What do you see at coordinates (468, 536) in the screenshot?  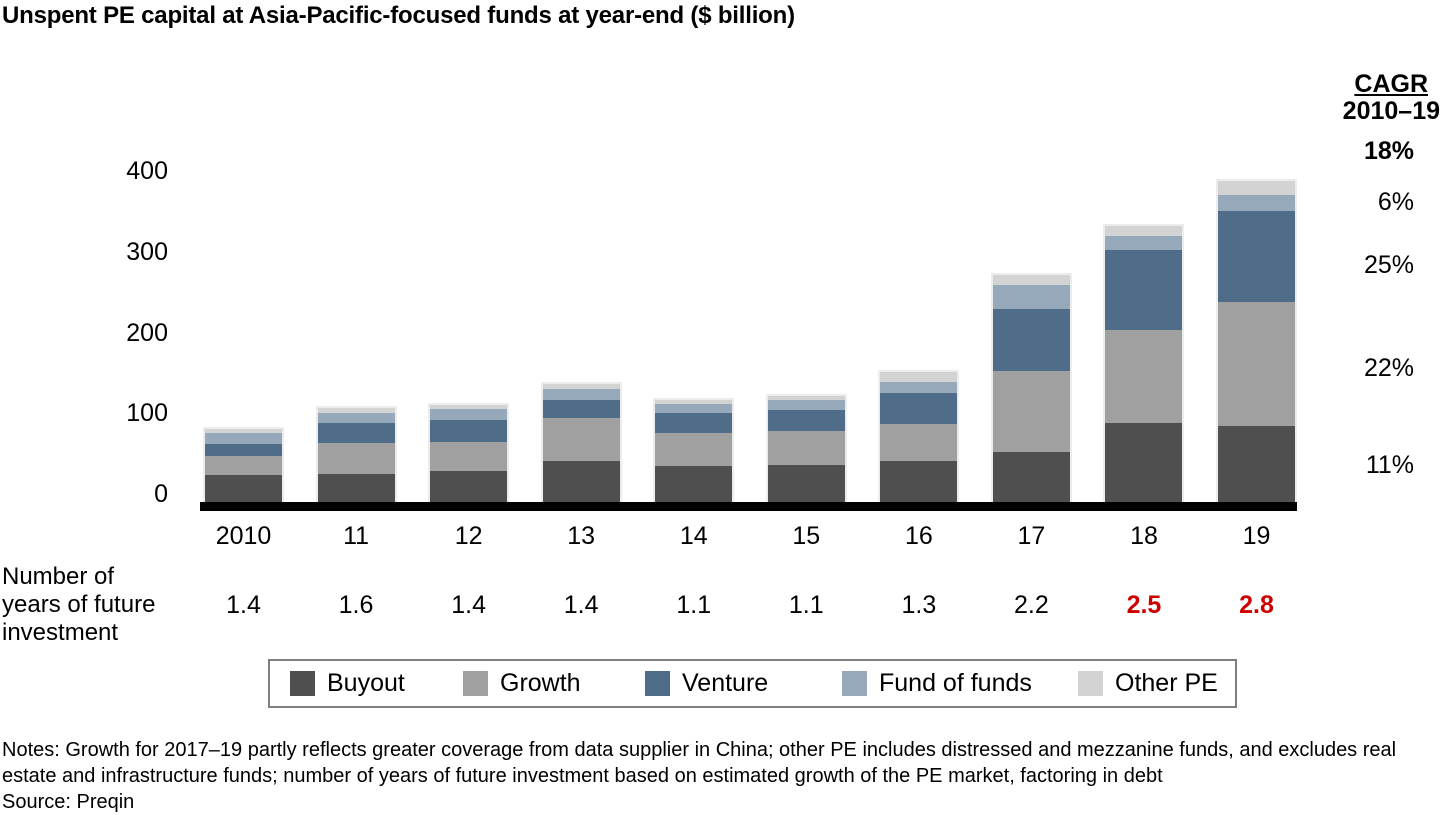 I see `x-axis-label-12: 12` at bounding box center [468, 536].